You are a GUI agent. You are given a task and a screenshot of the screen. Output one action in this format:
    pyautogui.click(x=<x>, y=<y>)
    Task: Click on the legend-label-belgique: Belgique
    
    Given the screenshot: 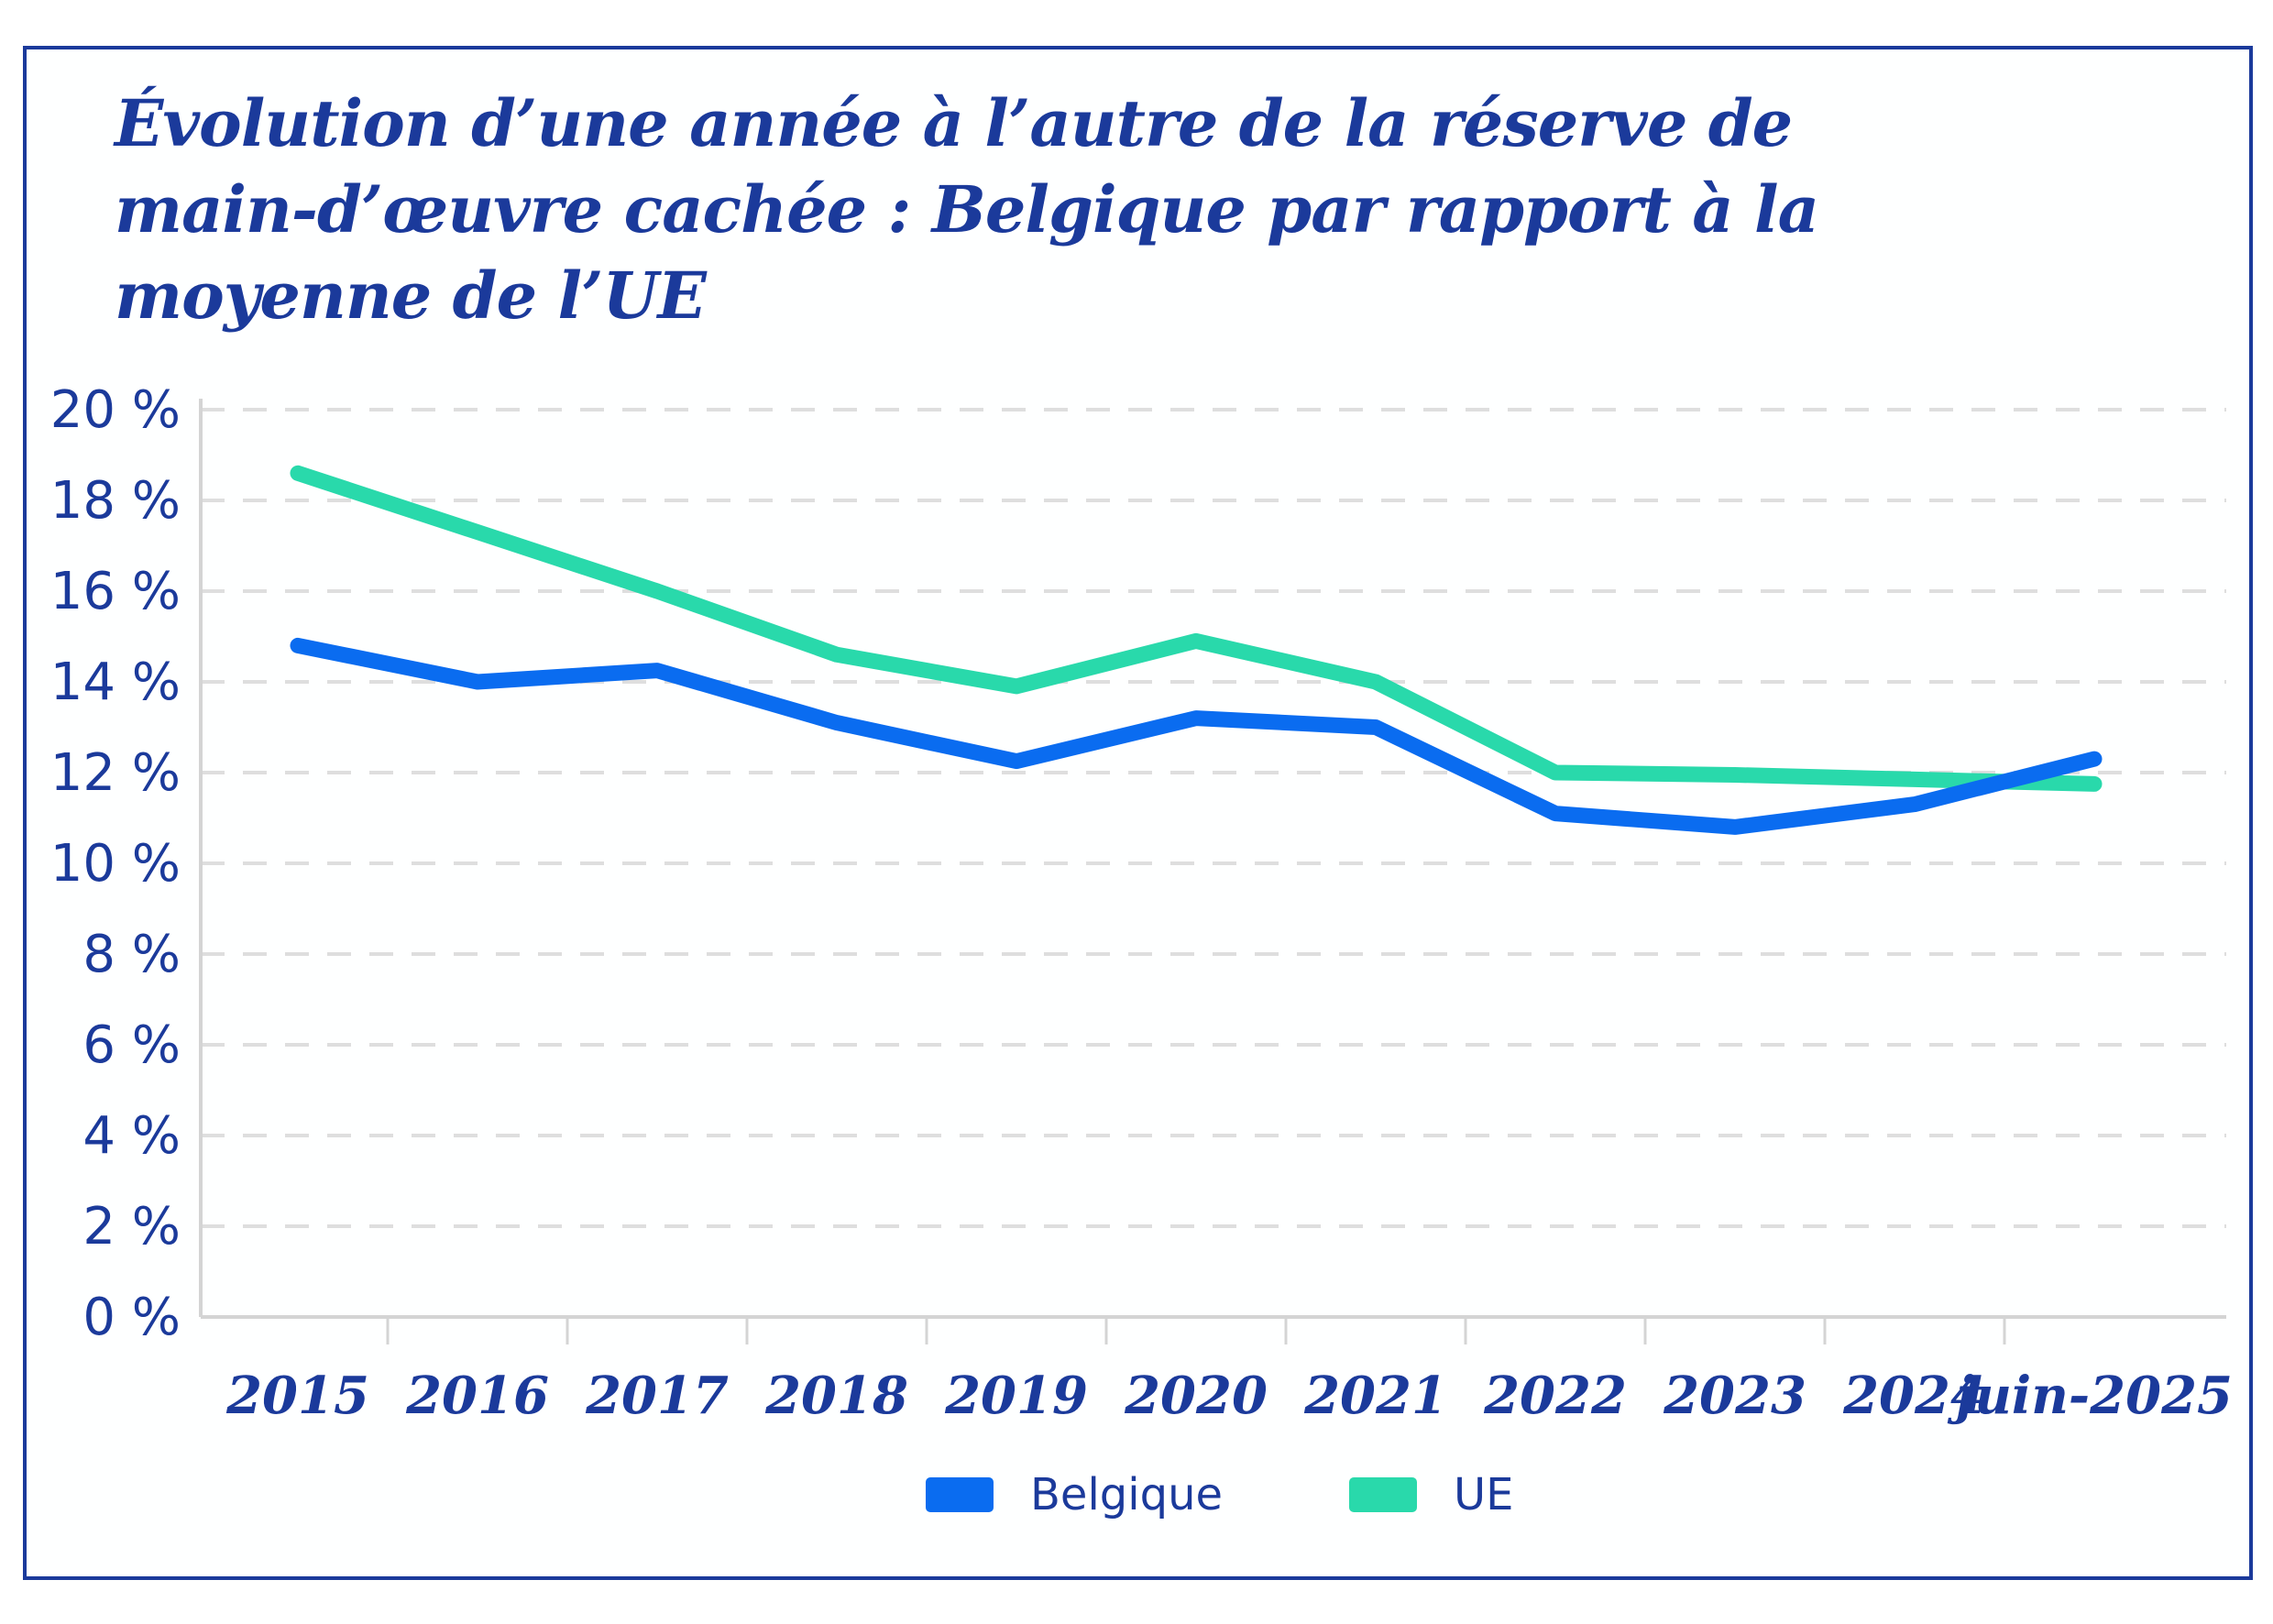 What is the action you would take?
    pyautogui.click(x=1126, y=1494)
    